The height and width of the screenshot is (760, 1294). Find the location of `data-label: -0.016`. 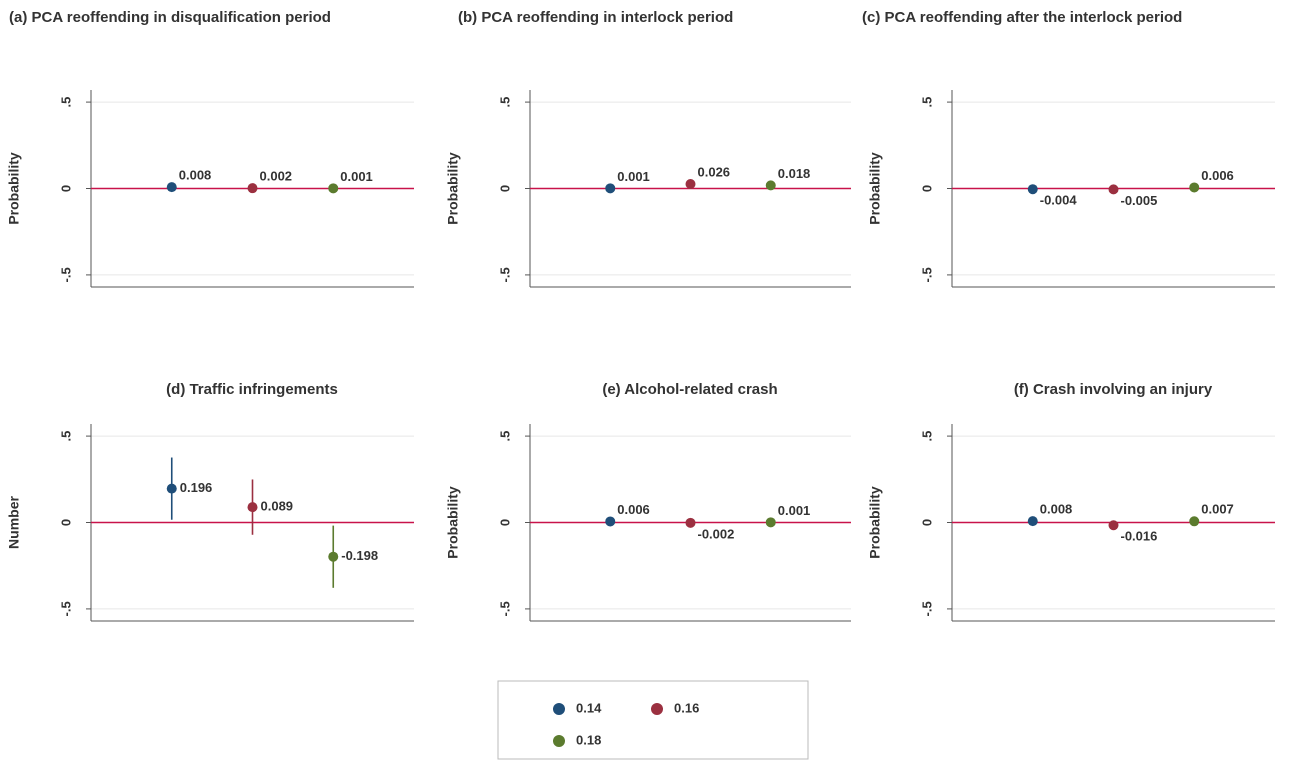

data-label: -0.016 is located at coordinates (1139, 536).